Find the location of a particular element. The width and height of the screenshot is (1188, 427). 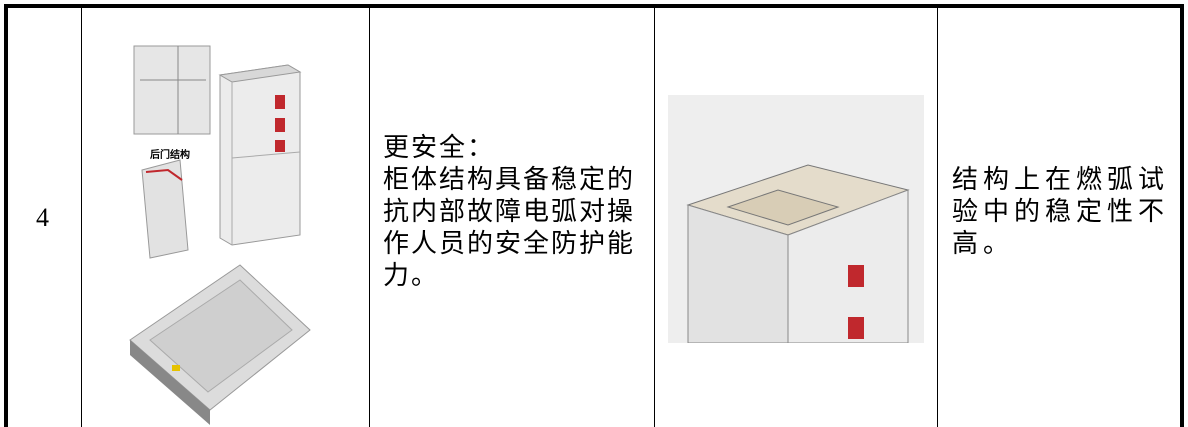

cabinet-photo is located at coordinates (796, 219).